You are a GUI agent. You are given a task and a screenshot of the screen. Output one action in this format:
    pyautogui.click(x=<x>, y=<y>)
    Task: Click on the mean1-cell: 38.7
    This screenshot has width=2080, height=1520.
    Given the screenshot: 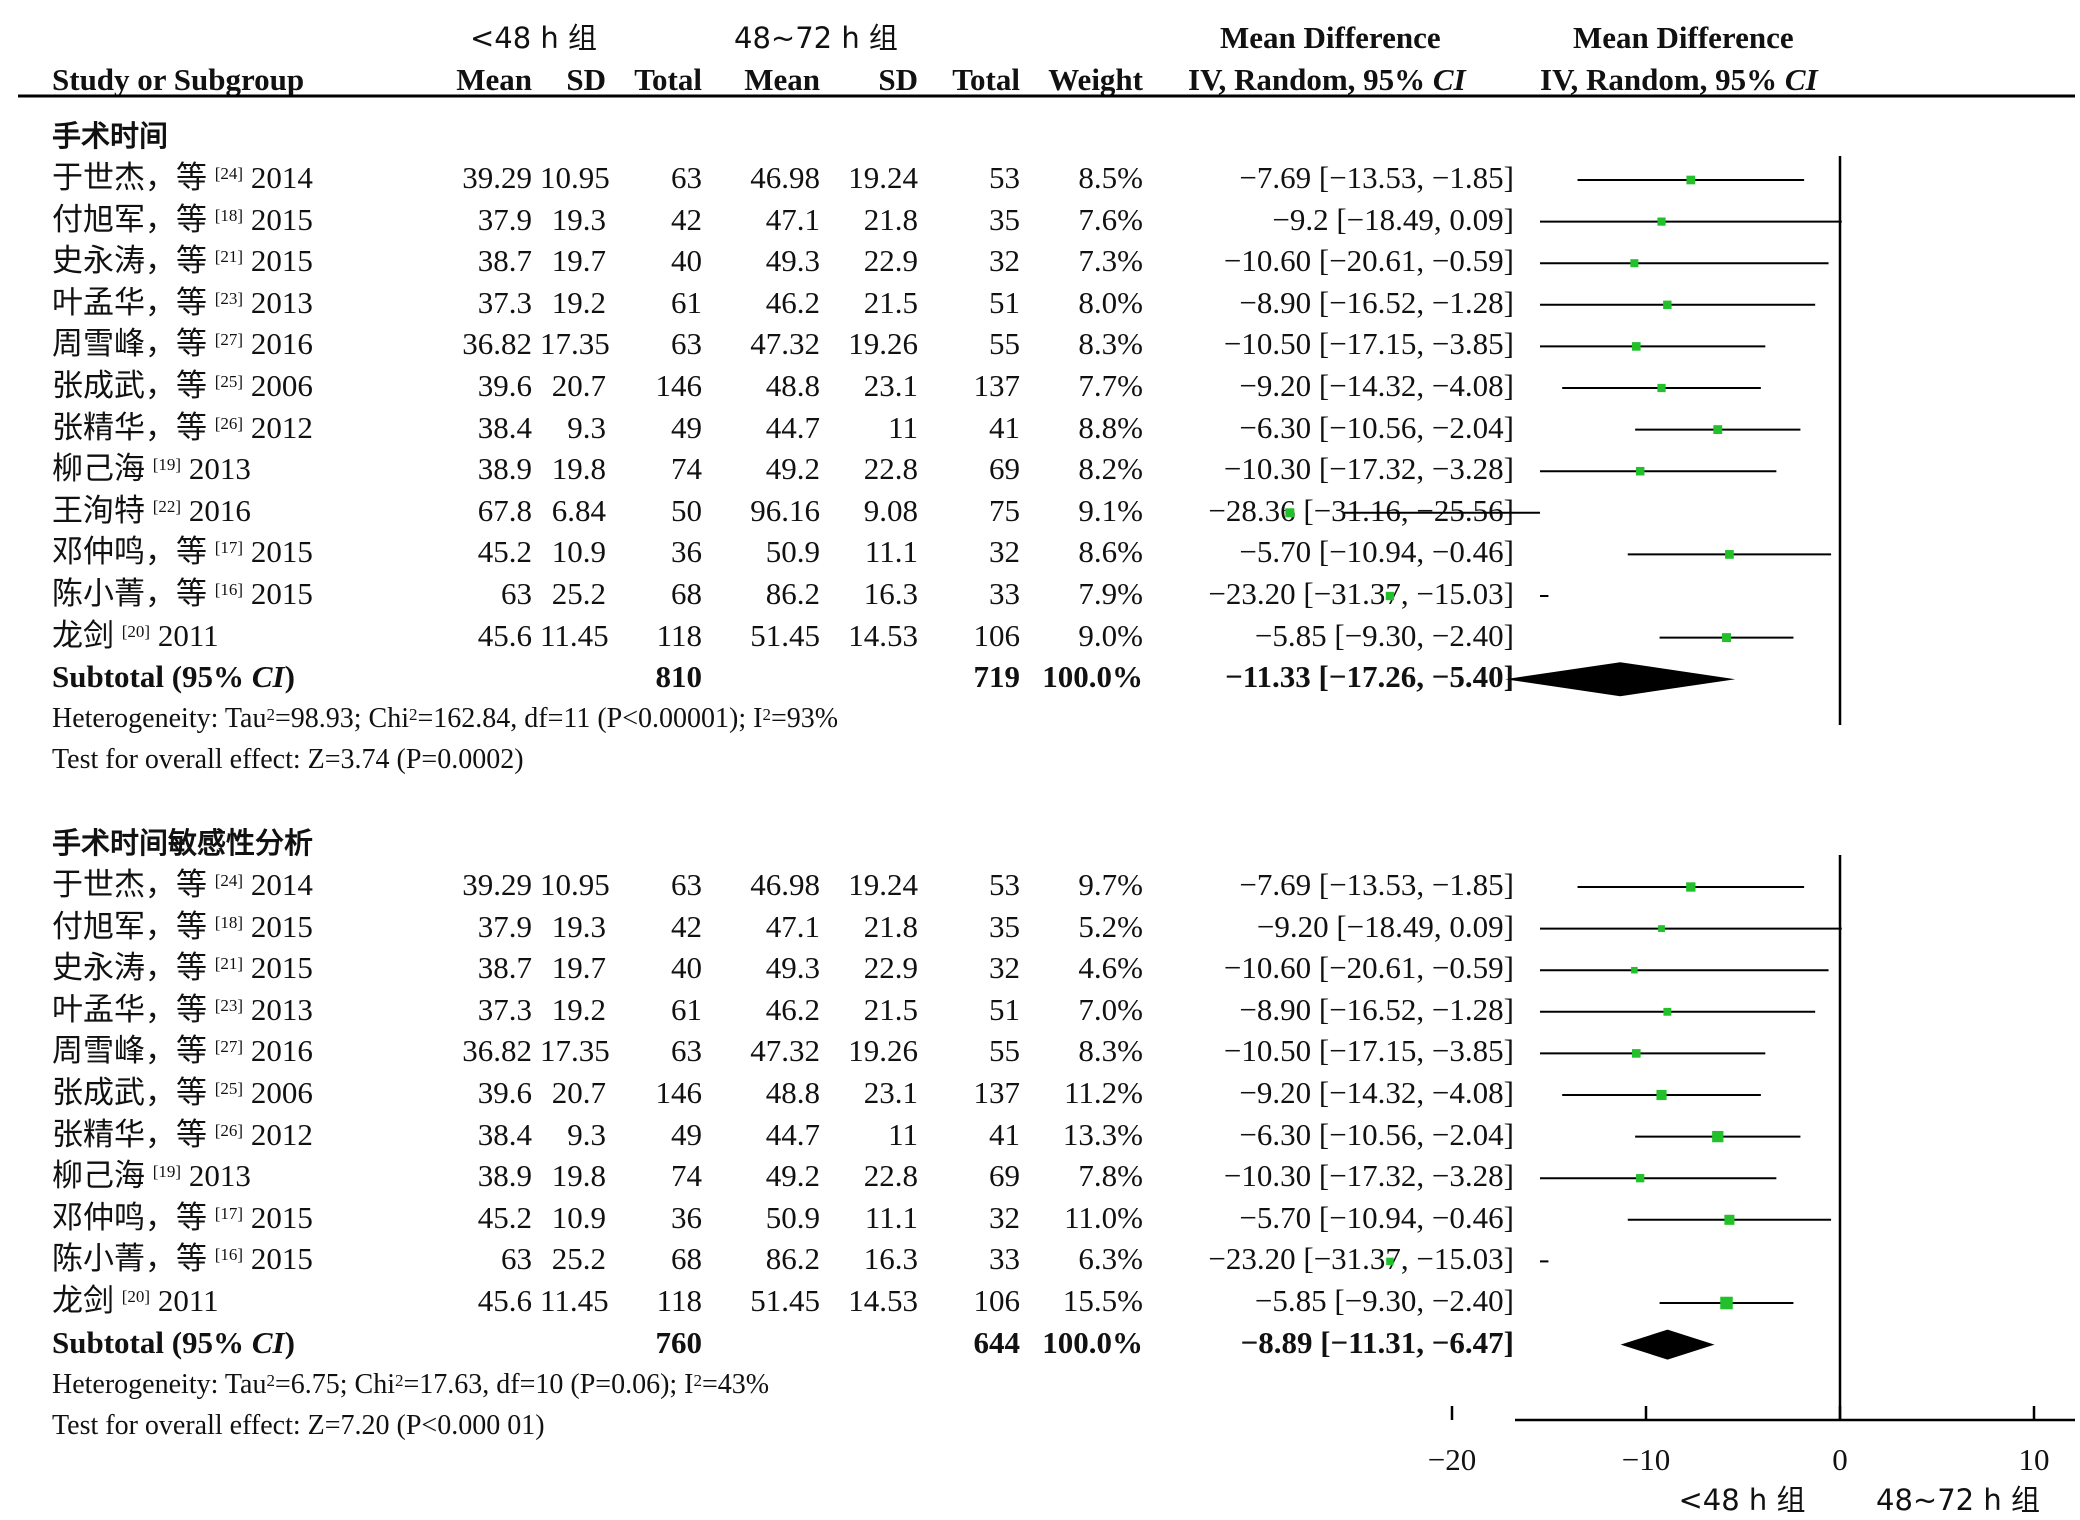 What is the action you would take?
    pyautogui.click(x=504, y=968)
    